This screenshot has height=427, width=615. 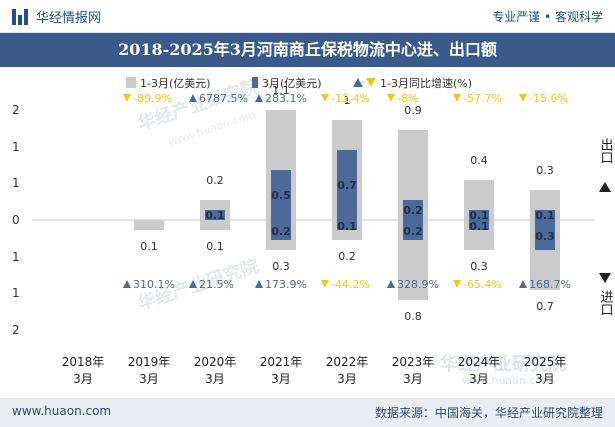 What do you see at coordinates (281, 90) in the screenshot?
I see `label-export-cum: 1.1` at bounding box center [281, 90].